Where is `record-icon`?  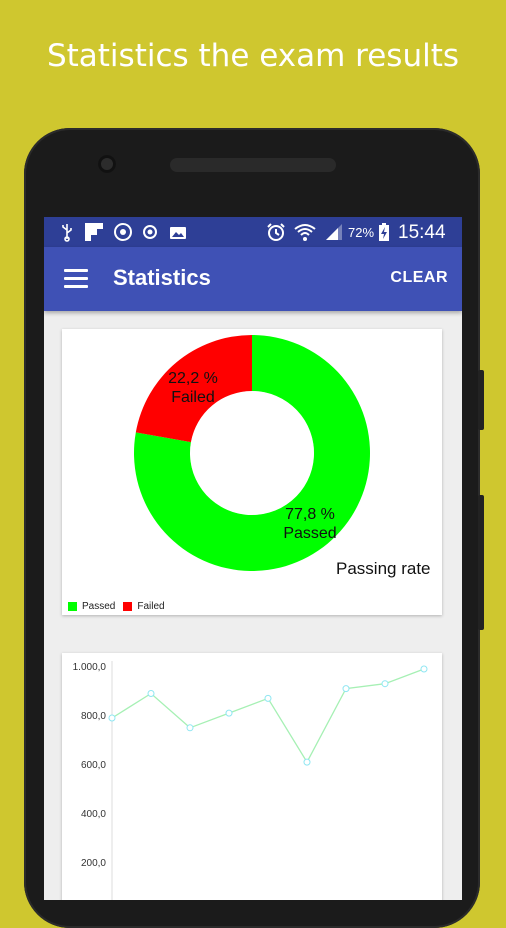 record-icon is located at coordinates (150, 232).